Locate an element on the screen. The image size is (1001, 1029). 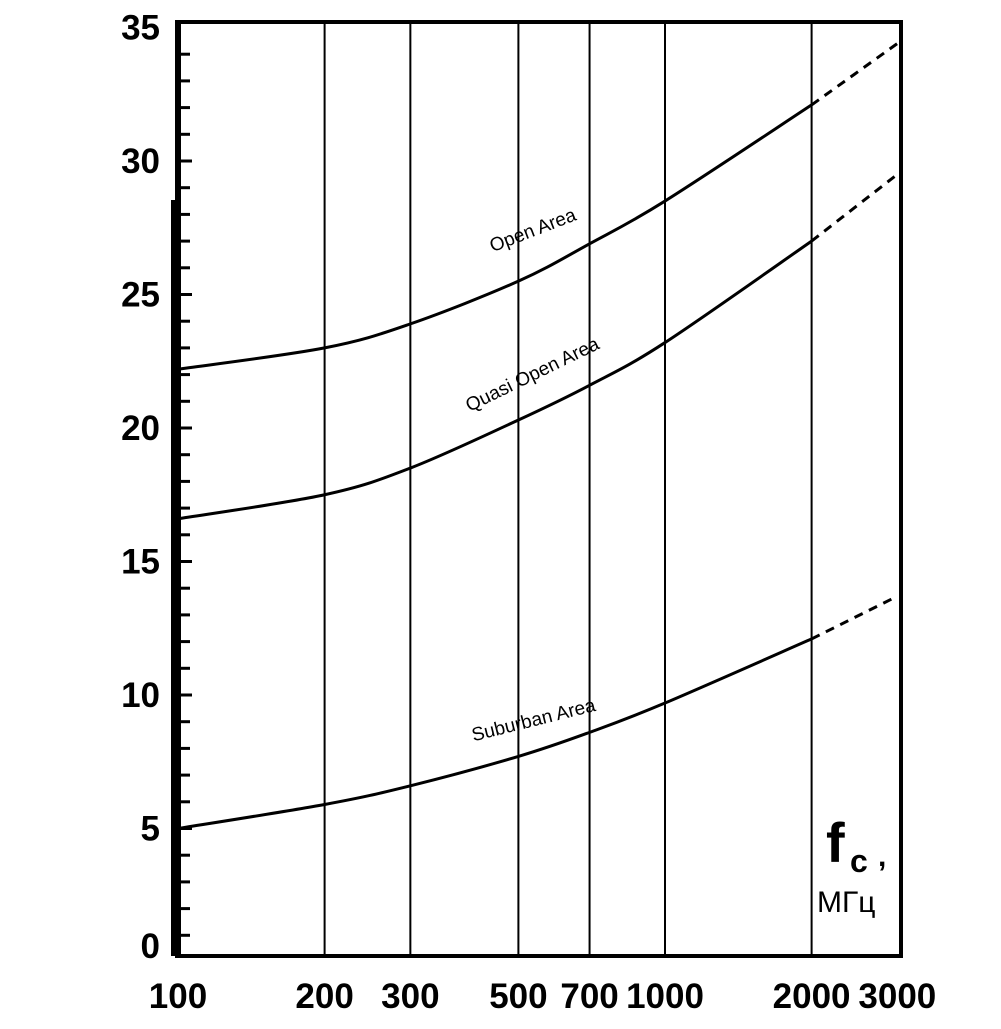
curve-quasi-open-area-extrapolated is located at coordinates (854, 208).